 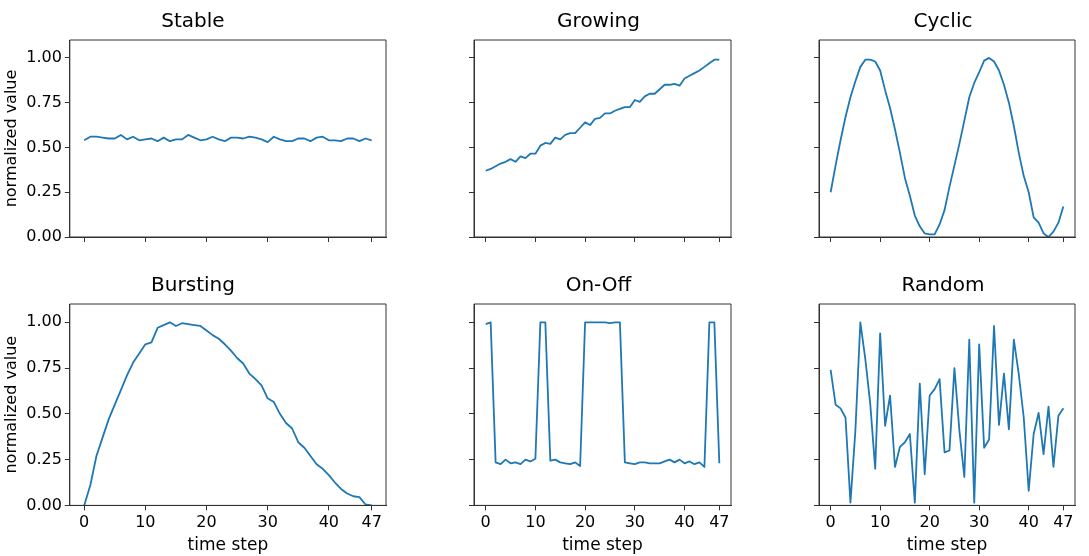 What do you see at coordinates (193, 20) in the screenshot?
I see `chart-title: Stable` at bounding box center [193, 20].